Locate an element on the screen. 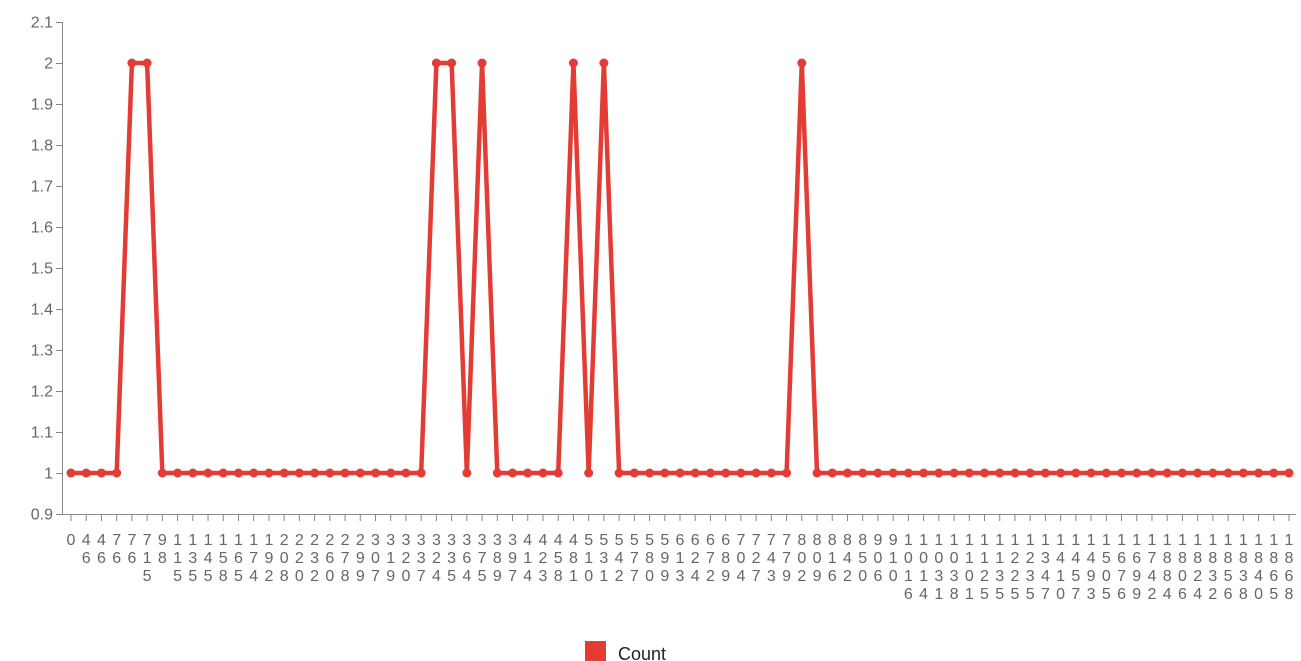 This screenshot has width=1301, height=661. legend: Count is located at coordinates (625, 651).